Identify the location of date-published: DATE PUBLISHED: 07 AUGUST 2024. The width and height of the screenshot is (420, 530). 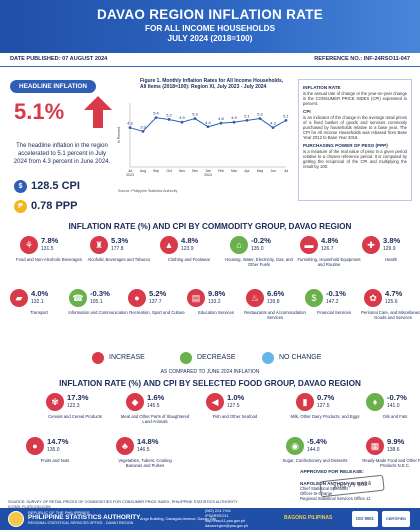
(59, 59).